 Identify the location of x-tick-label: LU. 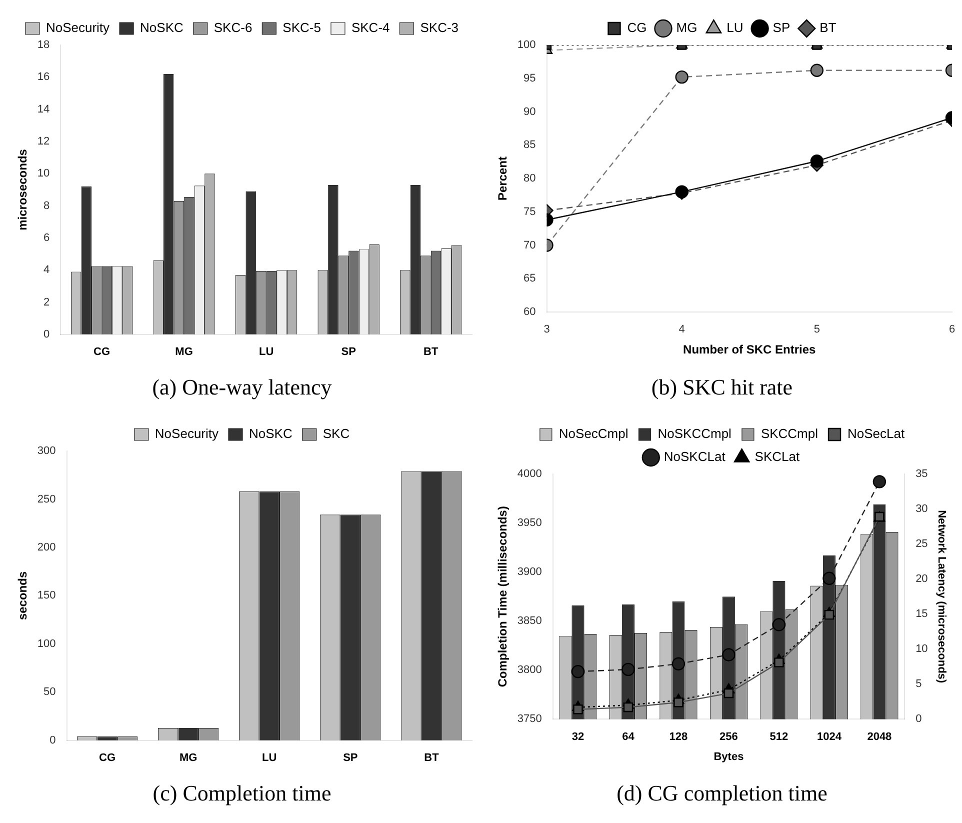
(266, 352).